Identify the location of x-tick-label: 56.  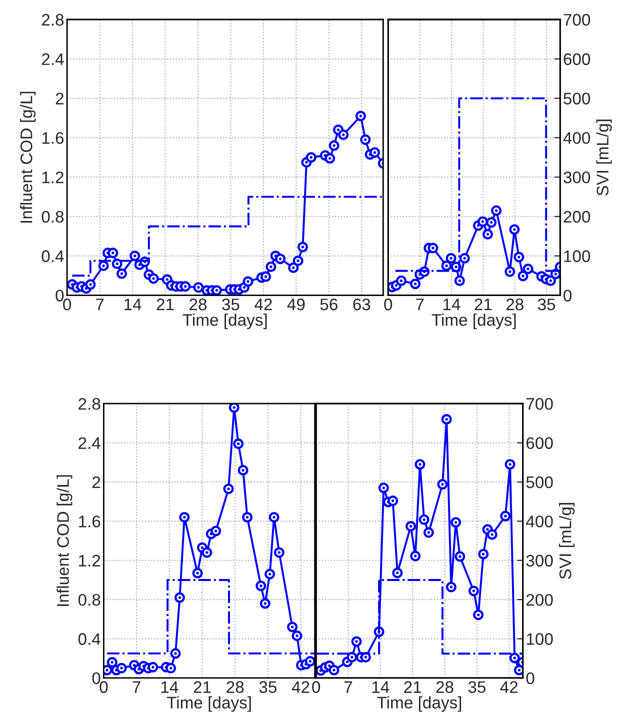
(329, 304).